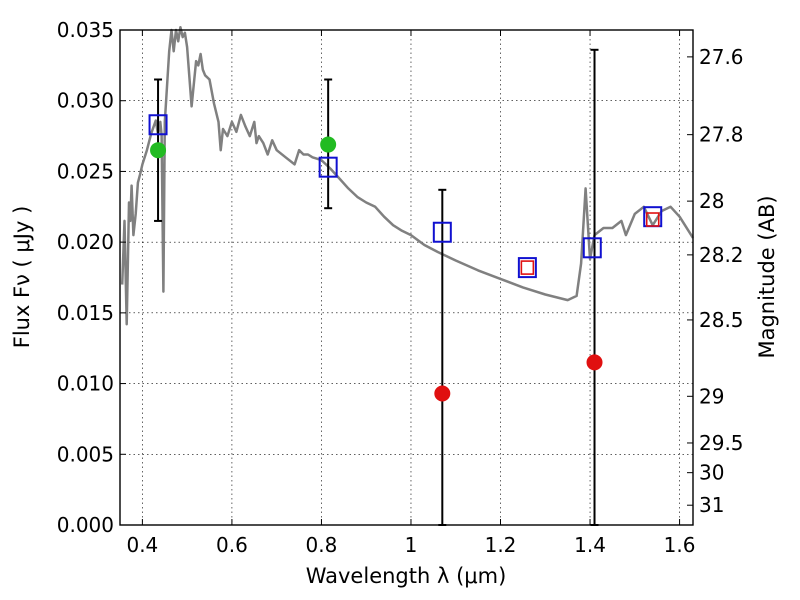  Describe the element at coordinates (590, 545) in the screenshot. I see `x-tick-label: 1.4` at that location.